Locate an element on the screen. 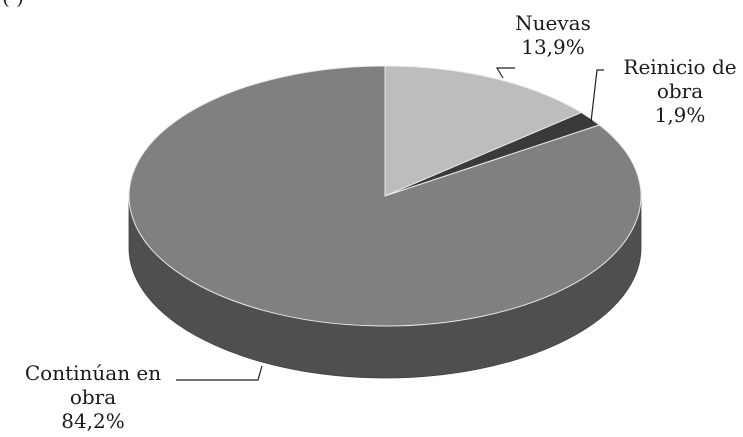 Image resolution: width=743 pixels, height=437 pixels. slice-label-0-line-1: 13,9% is located at coordinates (553, 47).